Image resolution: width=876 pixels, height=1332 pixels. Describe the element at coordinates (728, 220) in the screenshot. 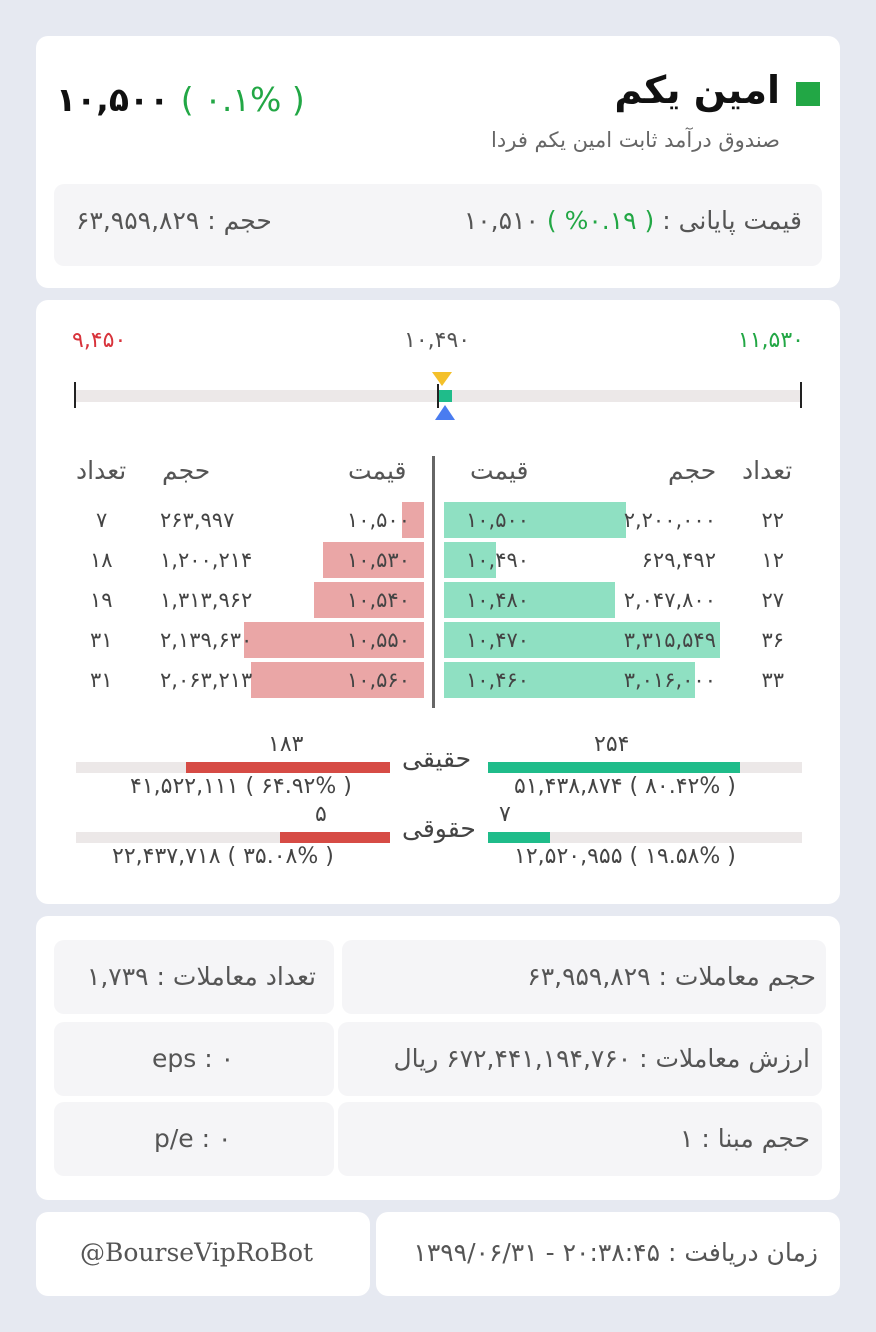

I see `closing-label: قیمت پایانی :` at that location.